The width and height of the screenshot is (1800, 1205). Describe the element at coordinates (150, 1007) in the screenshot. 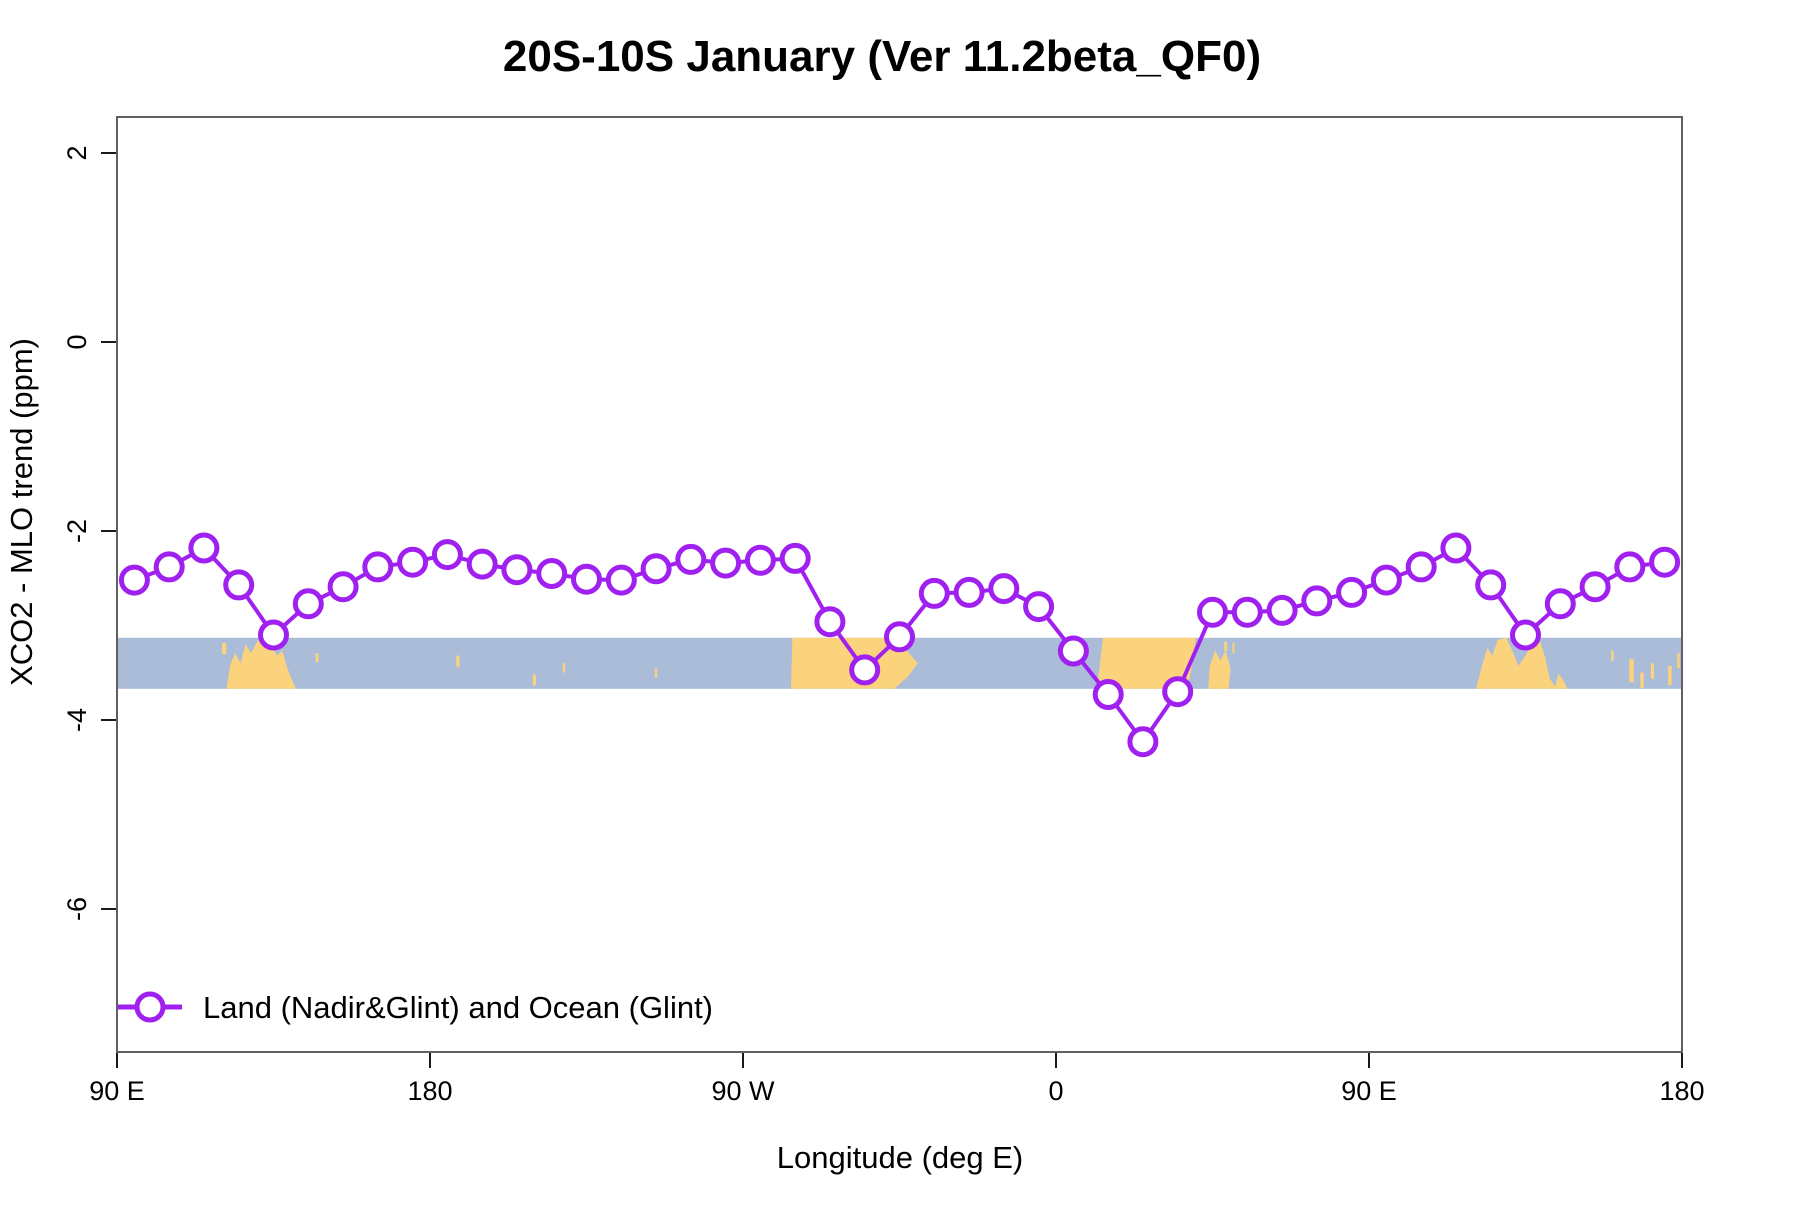

I see `legend-circle-marker` at that location.